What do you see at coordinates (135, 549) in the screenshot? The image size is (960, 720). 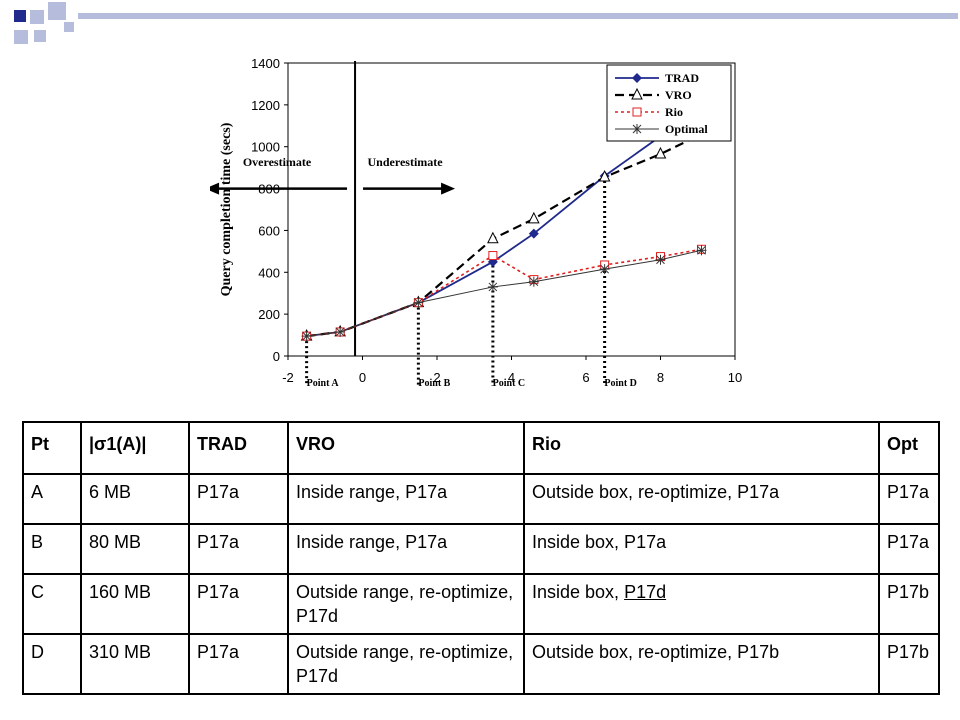 I see `cell-size: 80 MB` at bounding box center [135, 549].